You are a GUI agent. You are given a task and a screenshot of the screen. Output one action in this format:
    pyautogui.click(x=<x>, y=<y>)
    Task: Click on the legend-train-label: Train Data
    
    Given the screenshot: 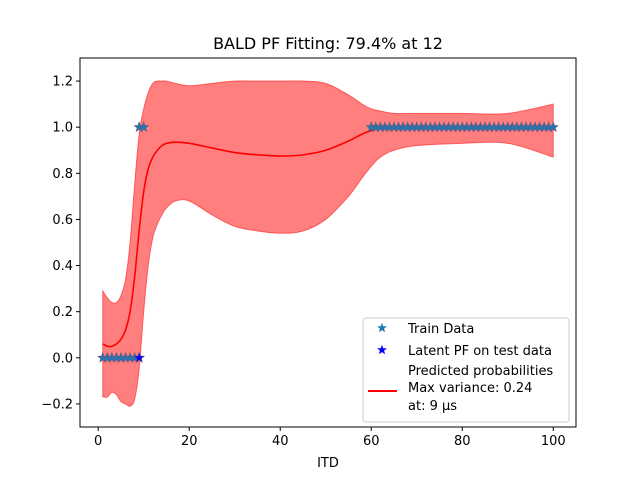 What is the action you would take?
    pyautogui.click(x=440, y=329)
    